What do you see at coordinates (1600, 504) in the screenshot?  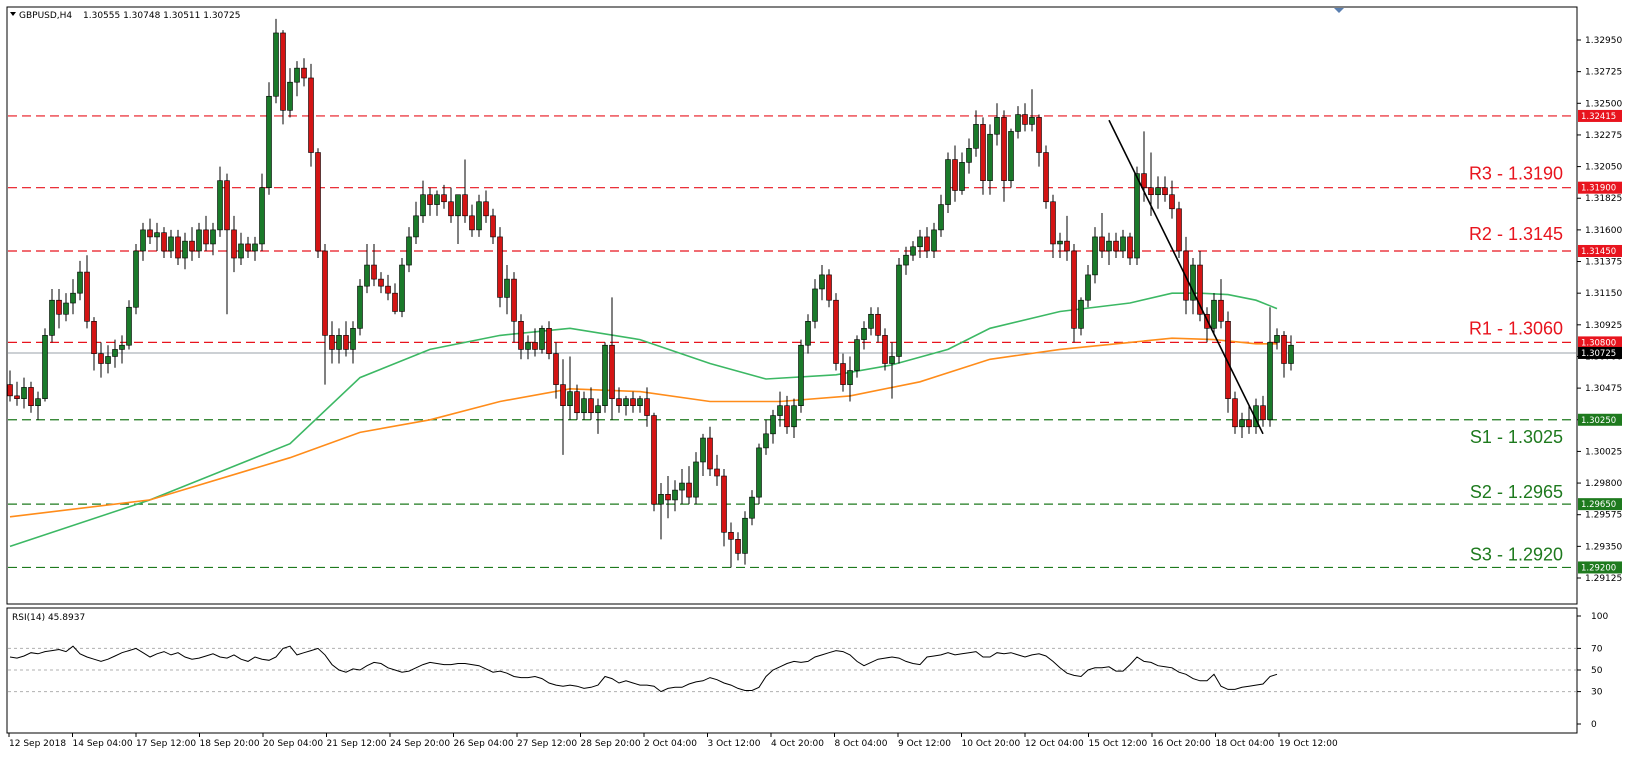 I see `price-tag-s2-bg` at bounding box center [1600, 504].